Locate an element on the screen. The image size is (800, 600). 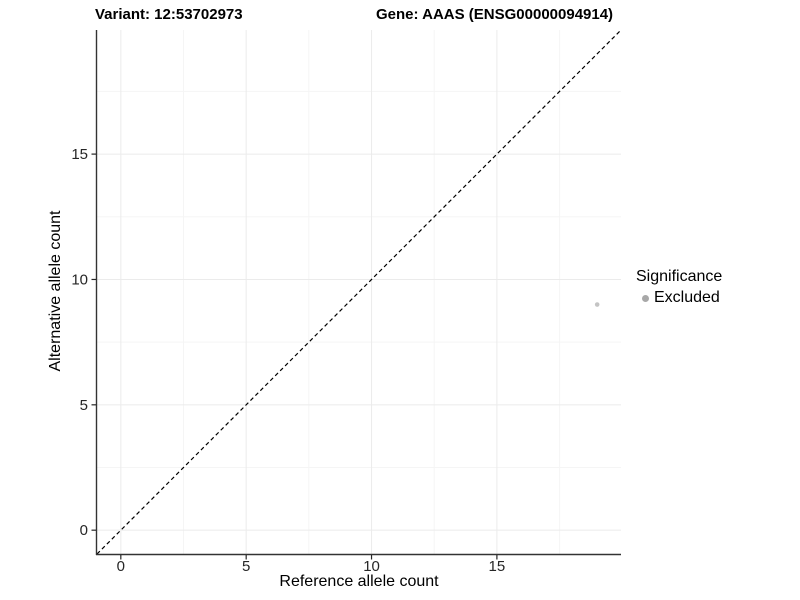
y-tick-labels: 0 5 10 15 is located at coordinates (79, 342).